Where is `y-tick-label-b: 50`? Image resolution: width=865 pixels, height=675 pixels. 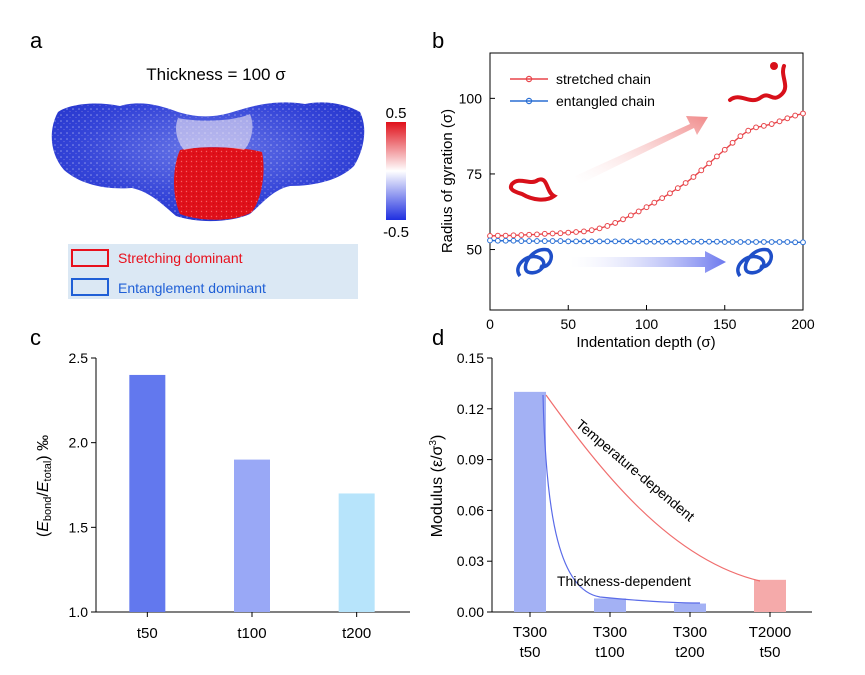 y-tick-label-b: 50 is located at coordinates (474, 250).